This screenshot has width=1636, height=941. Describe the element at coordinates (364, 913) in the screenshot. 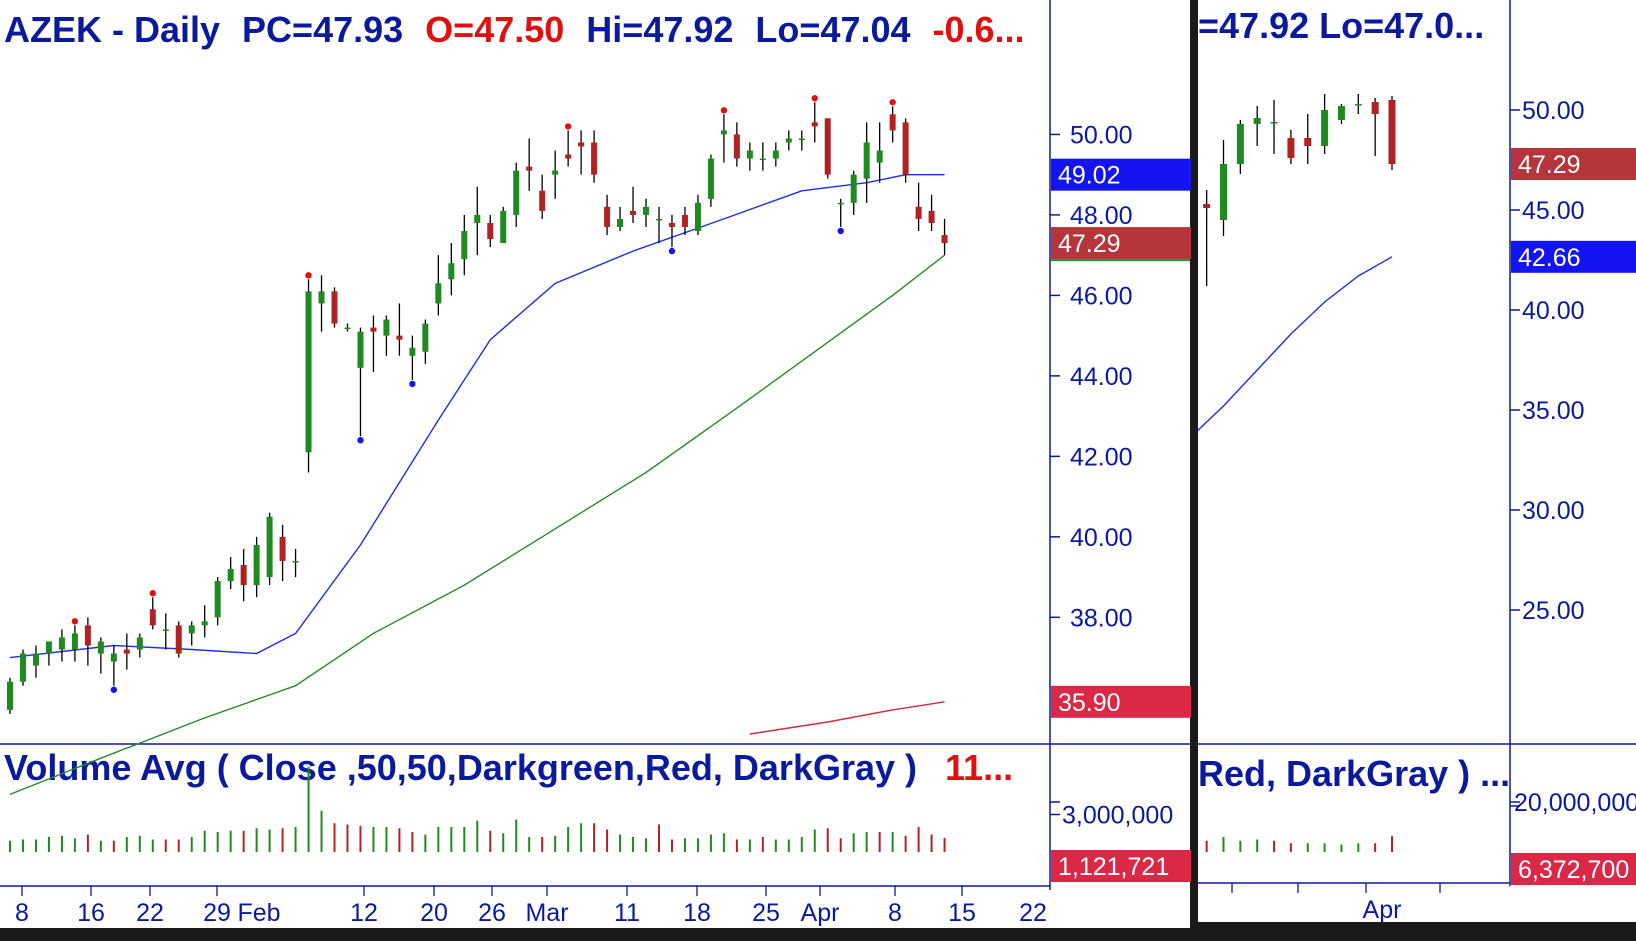

I see `time-label: 12` at that location.